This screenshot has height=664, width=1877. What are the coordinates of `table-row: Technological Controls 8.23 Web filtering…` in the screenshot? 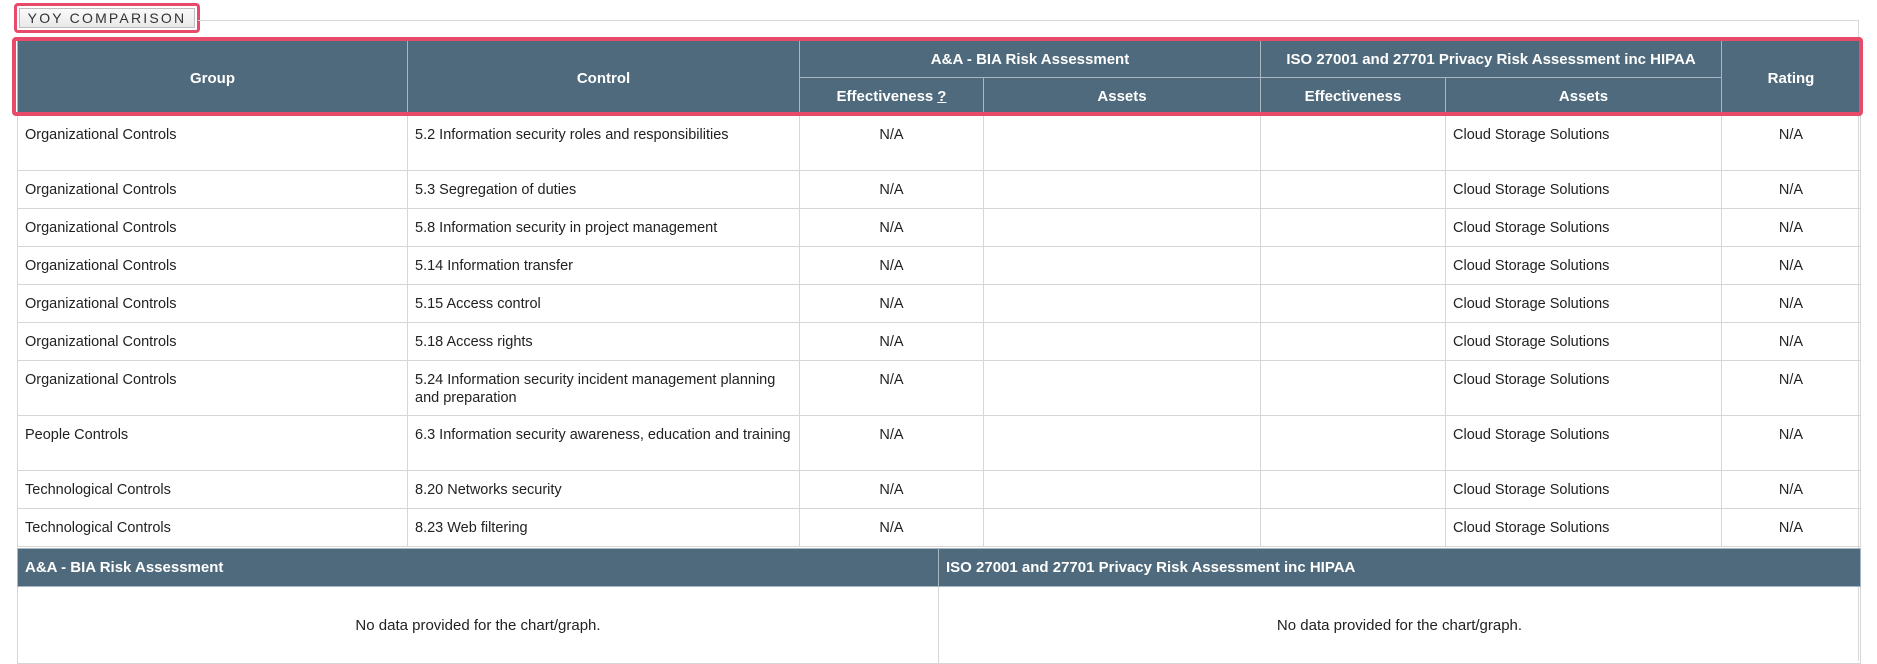 It's located at (939, 527).